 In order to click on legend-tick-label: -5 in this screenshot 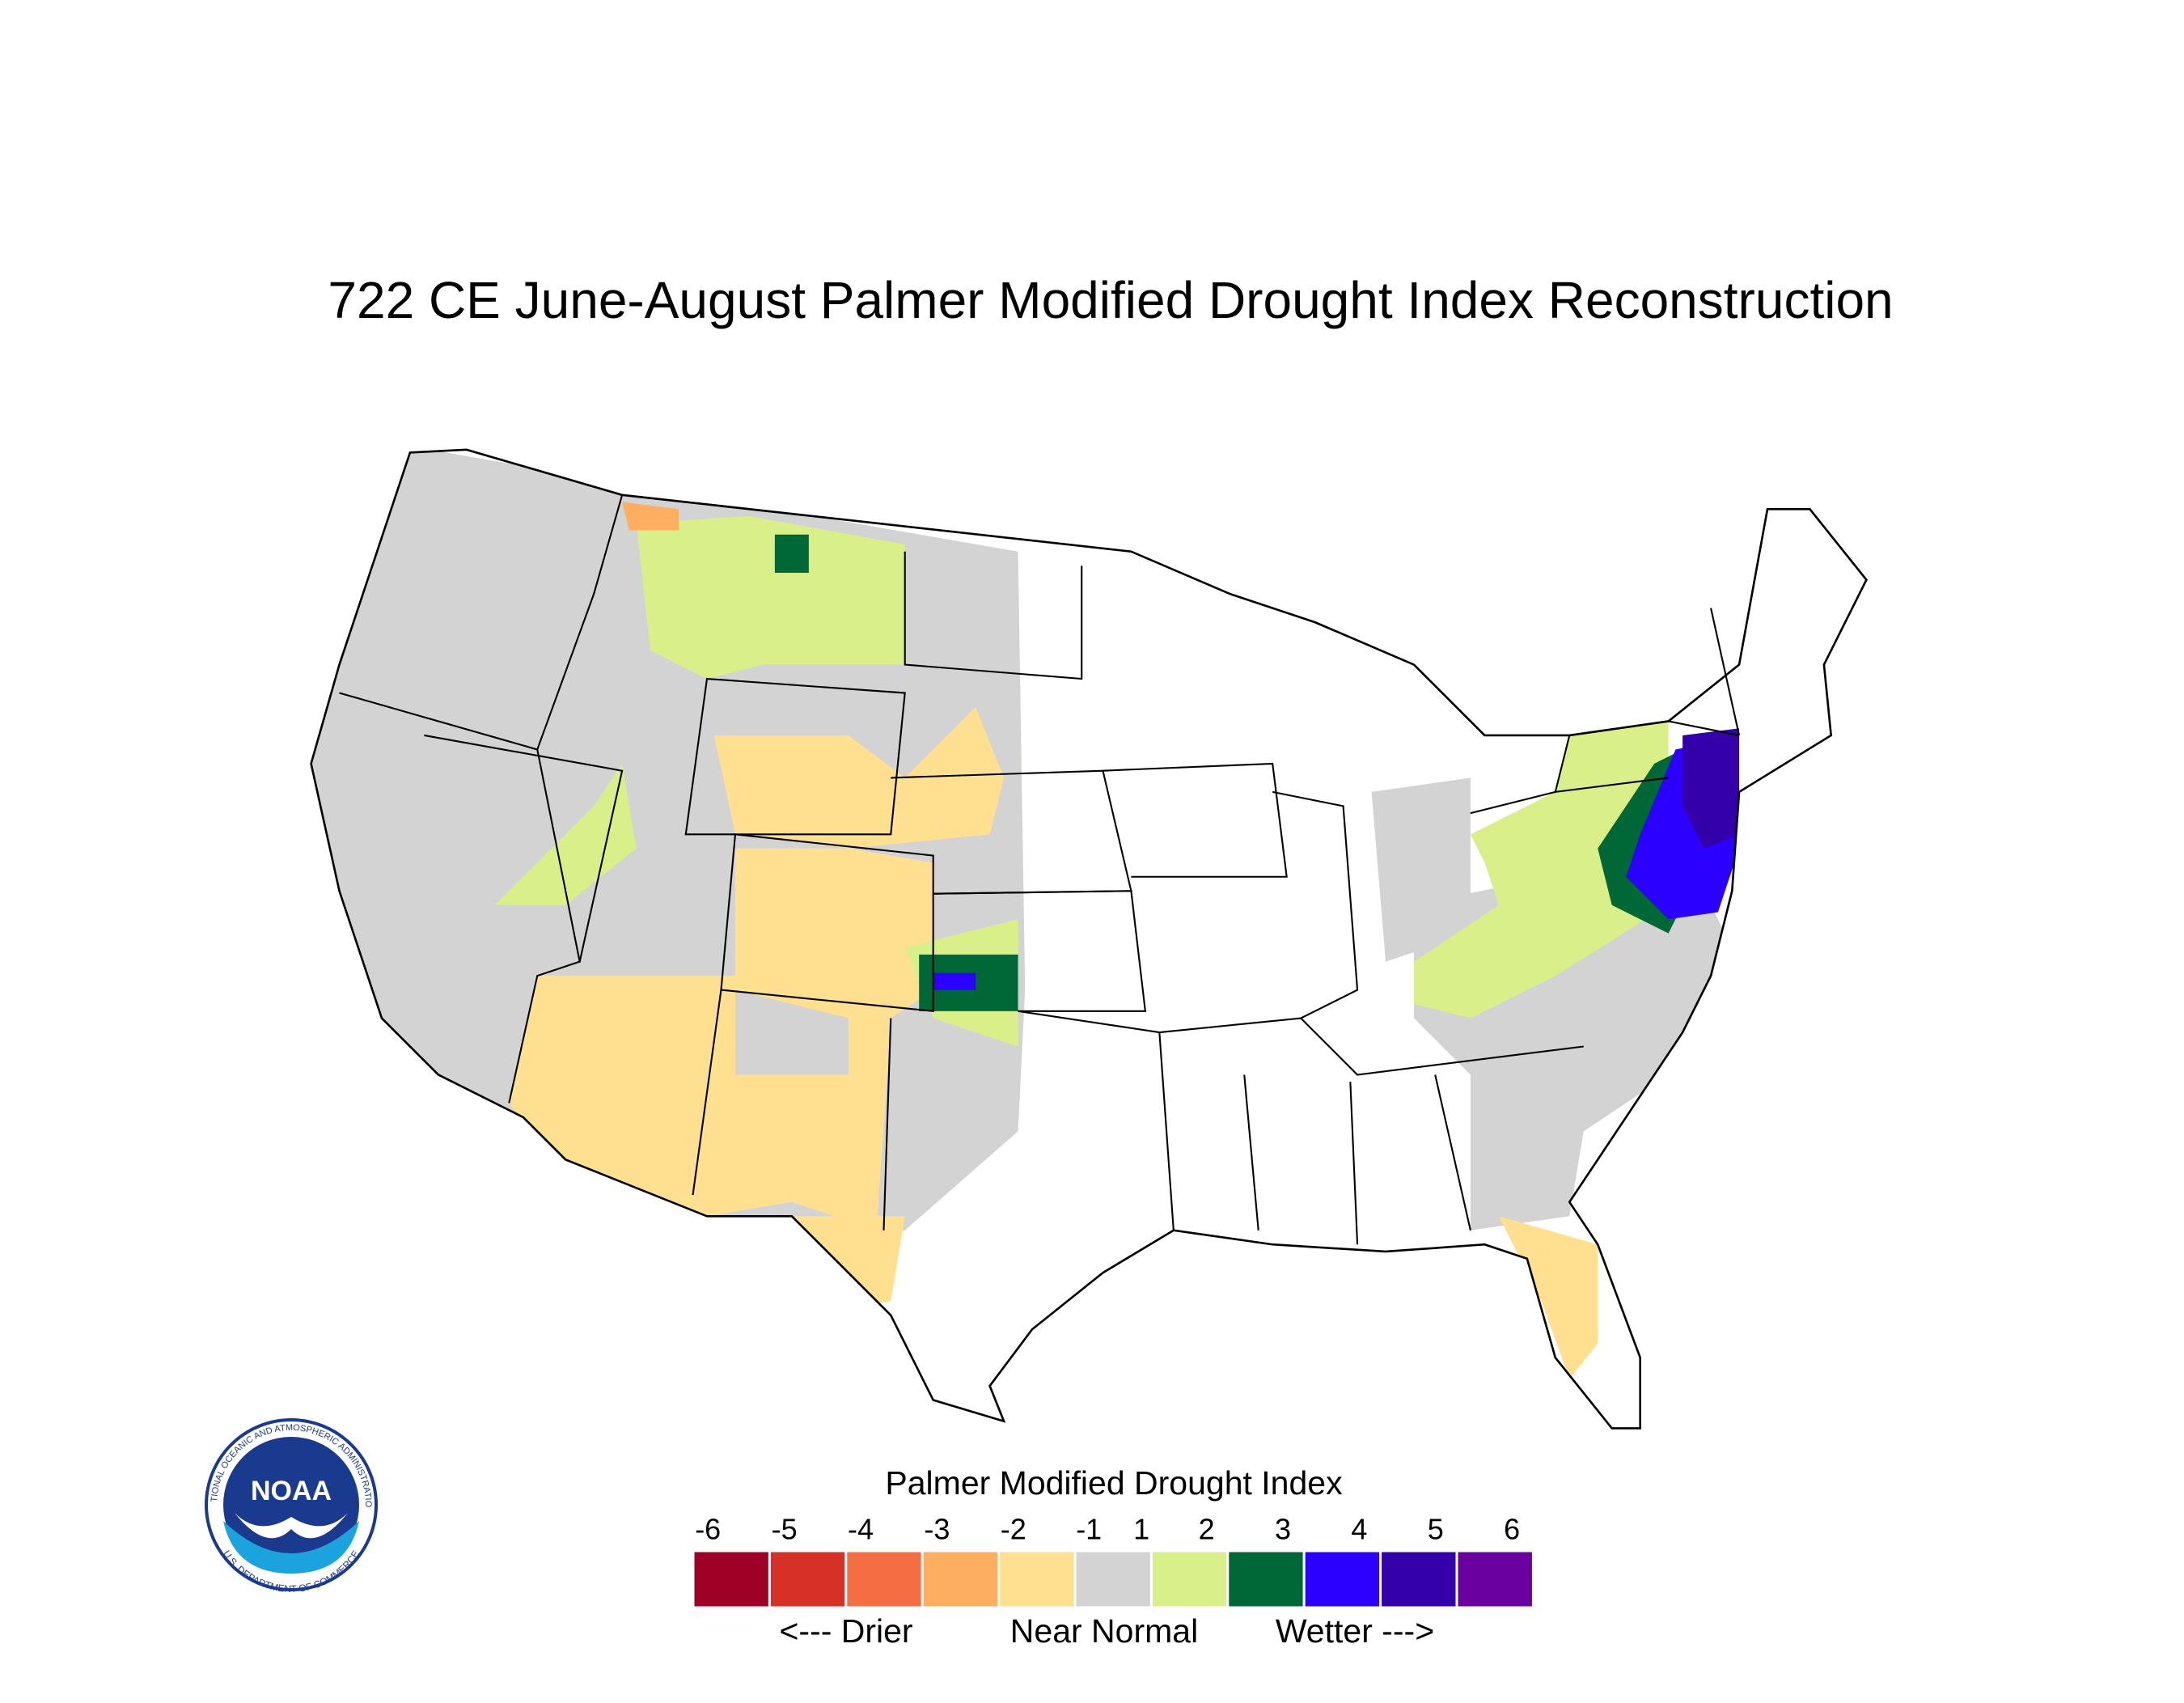, I will do `click(785, 1529)`.